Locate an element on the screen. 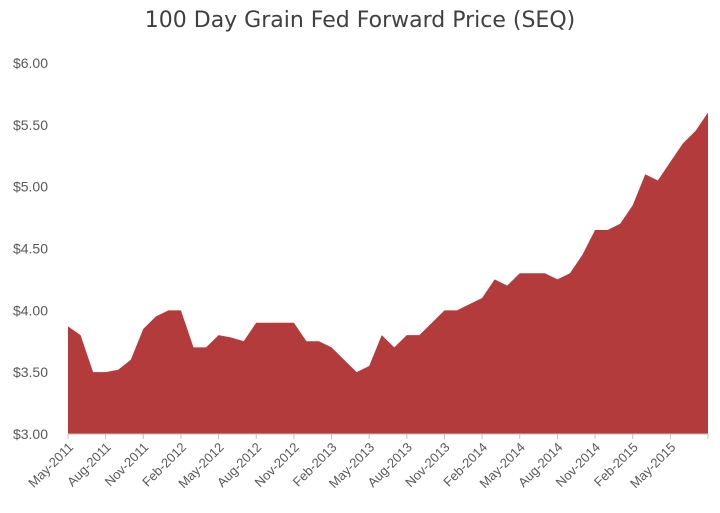 The height and width of the screenshot is (513, 720). y-tick-label: $6.00 is located at coordinates (30, 63).